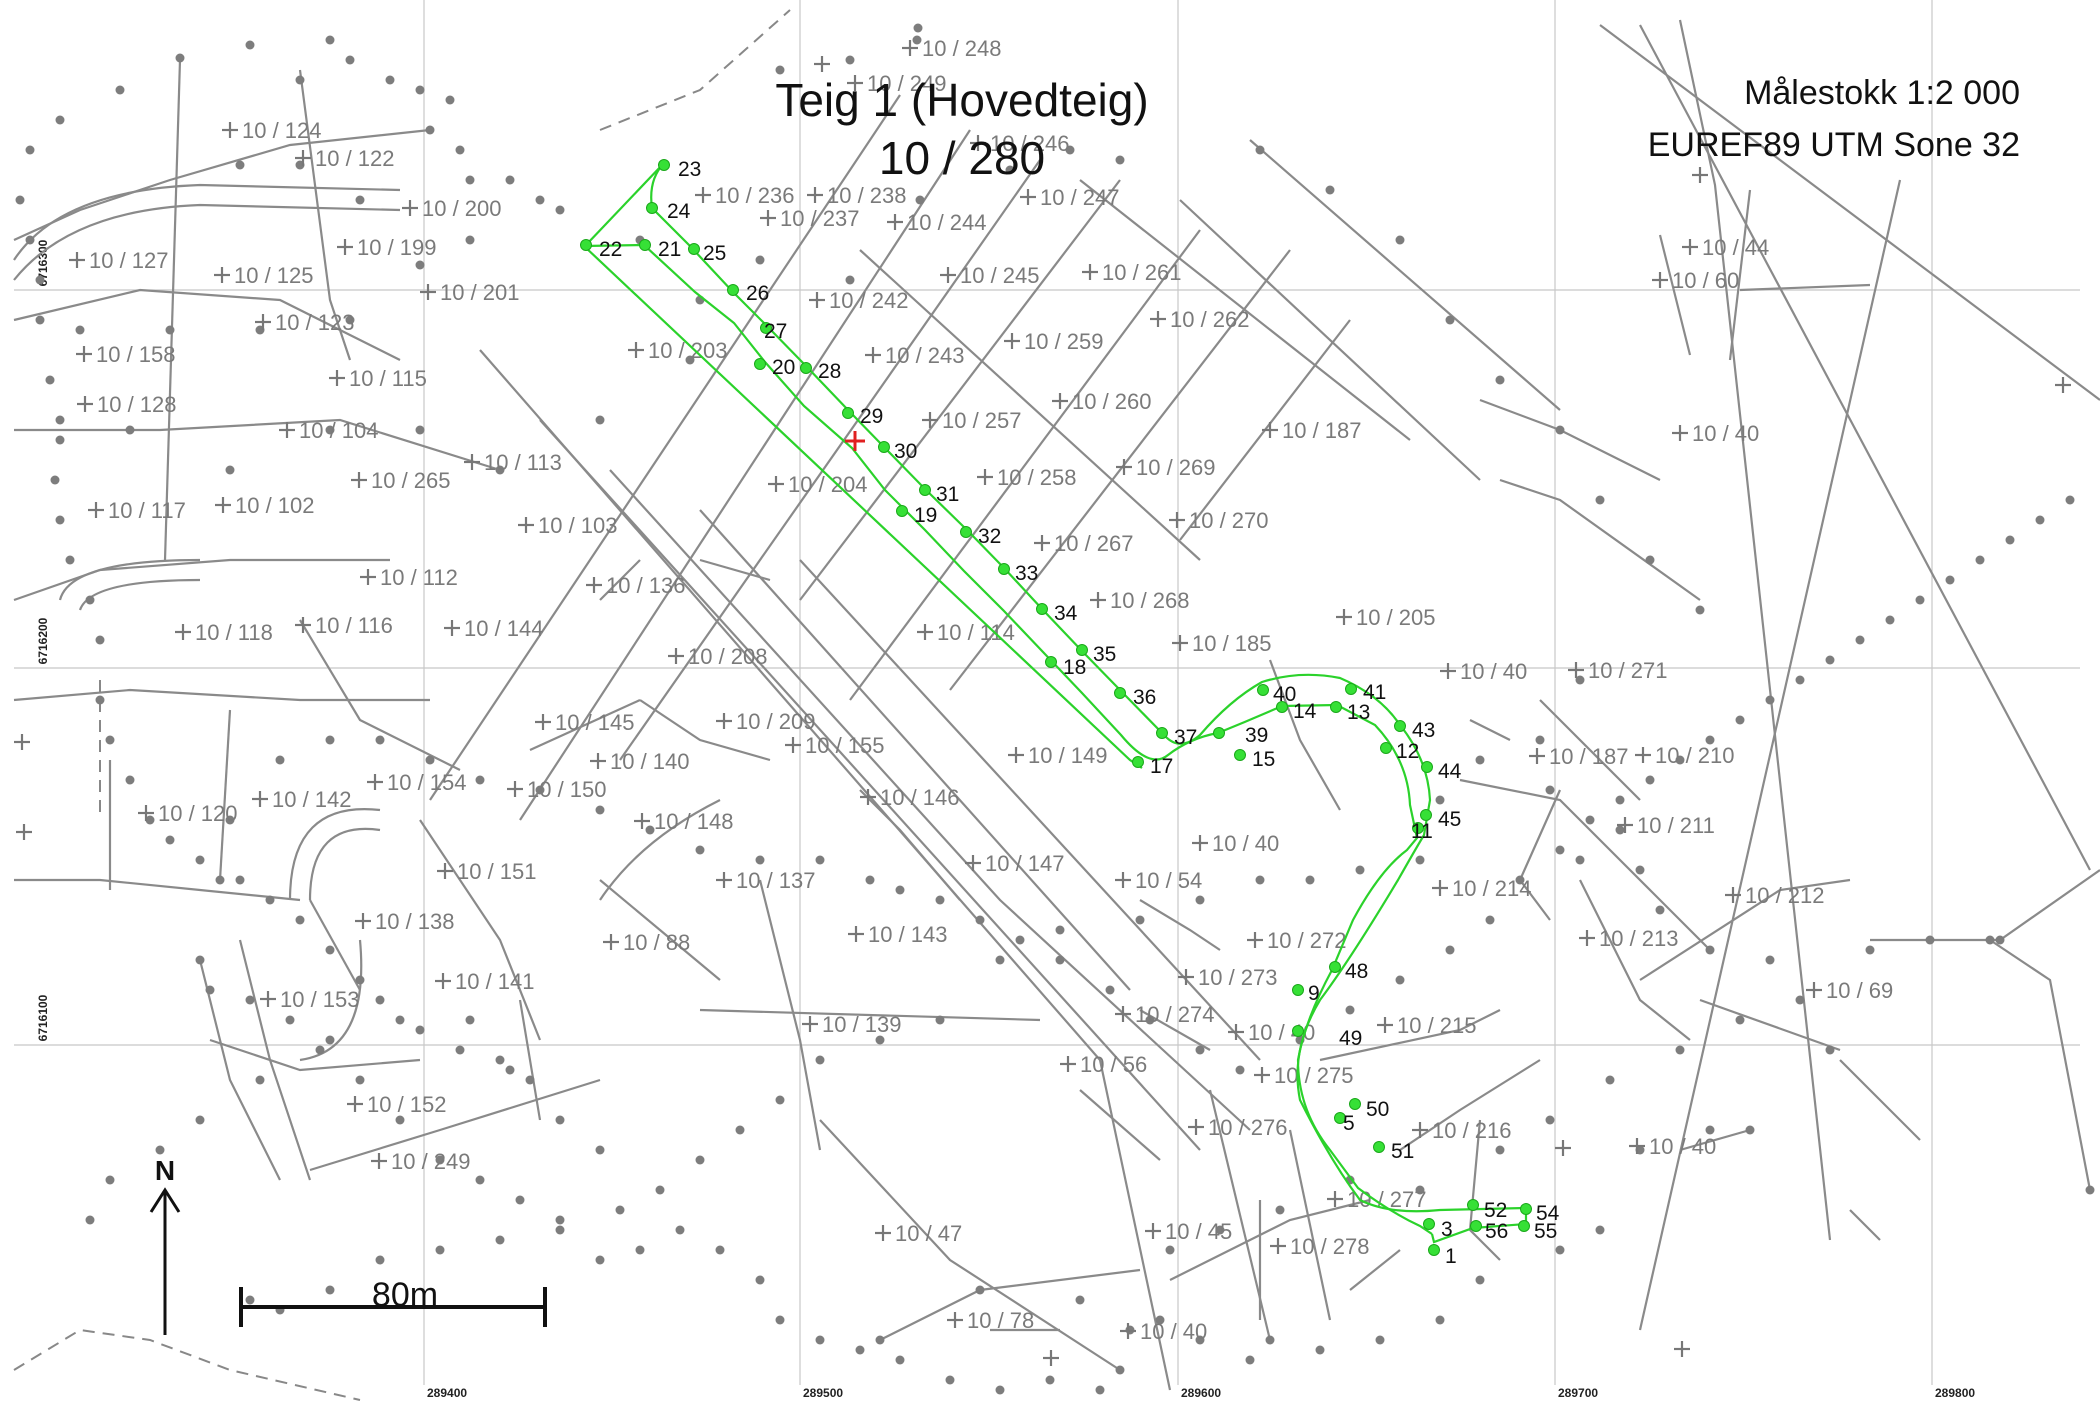 The image size is (2100, 1402). I want to click on parcel-label: 10 / 185, so click(1222, 643).